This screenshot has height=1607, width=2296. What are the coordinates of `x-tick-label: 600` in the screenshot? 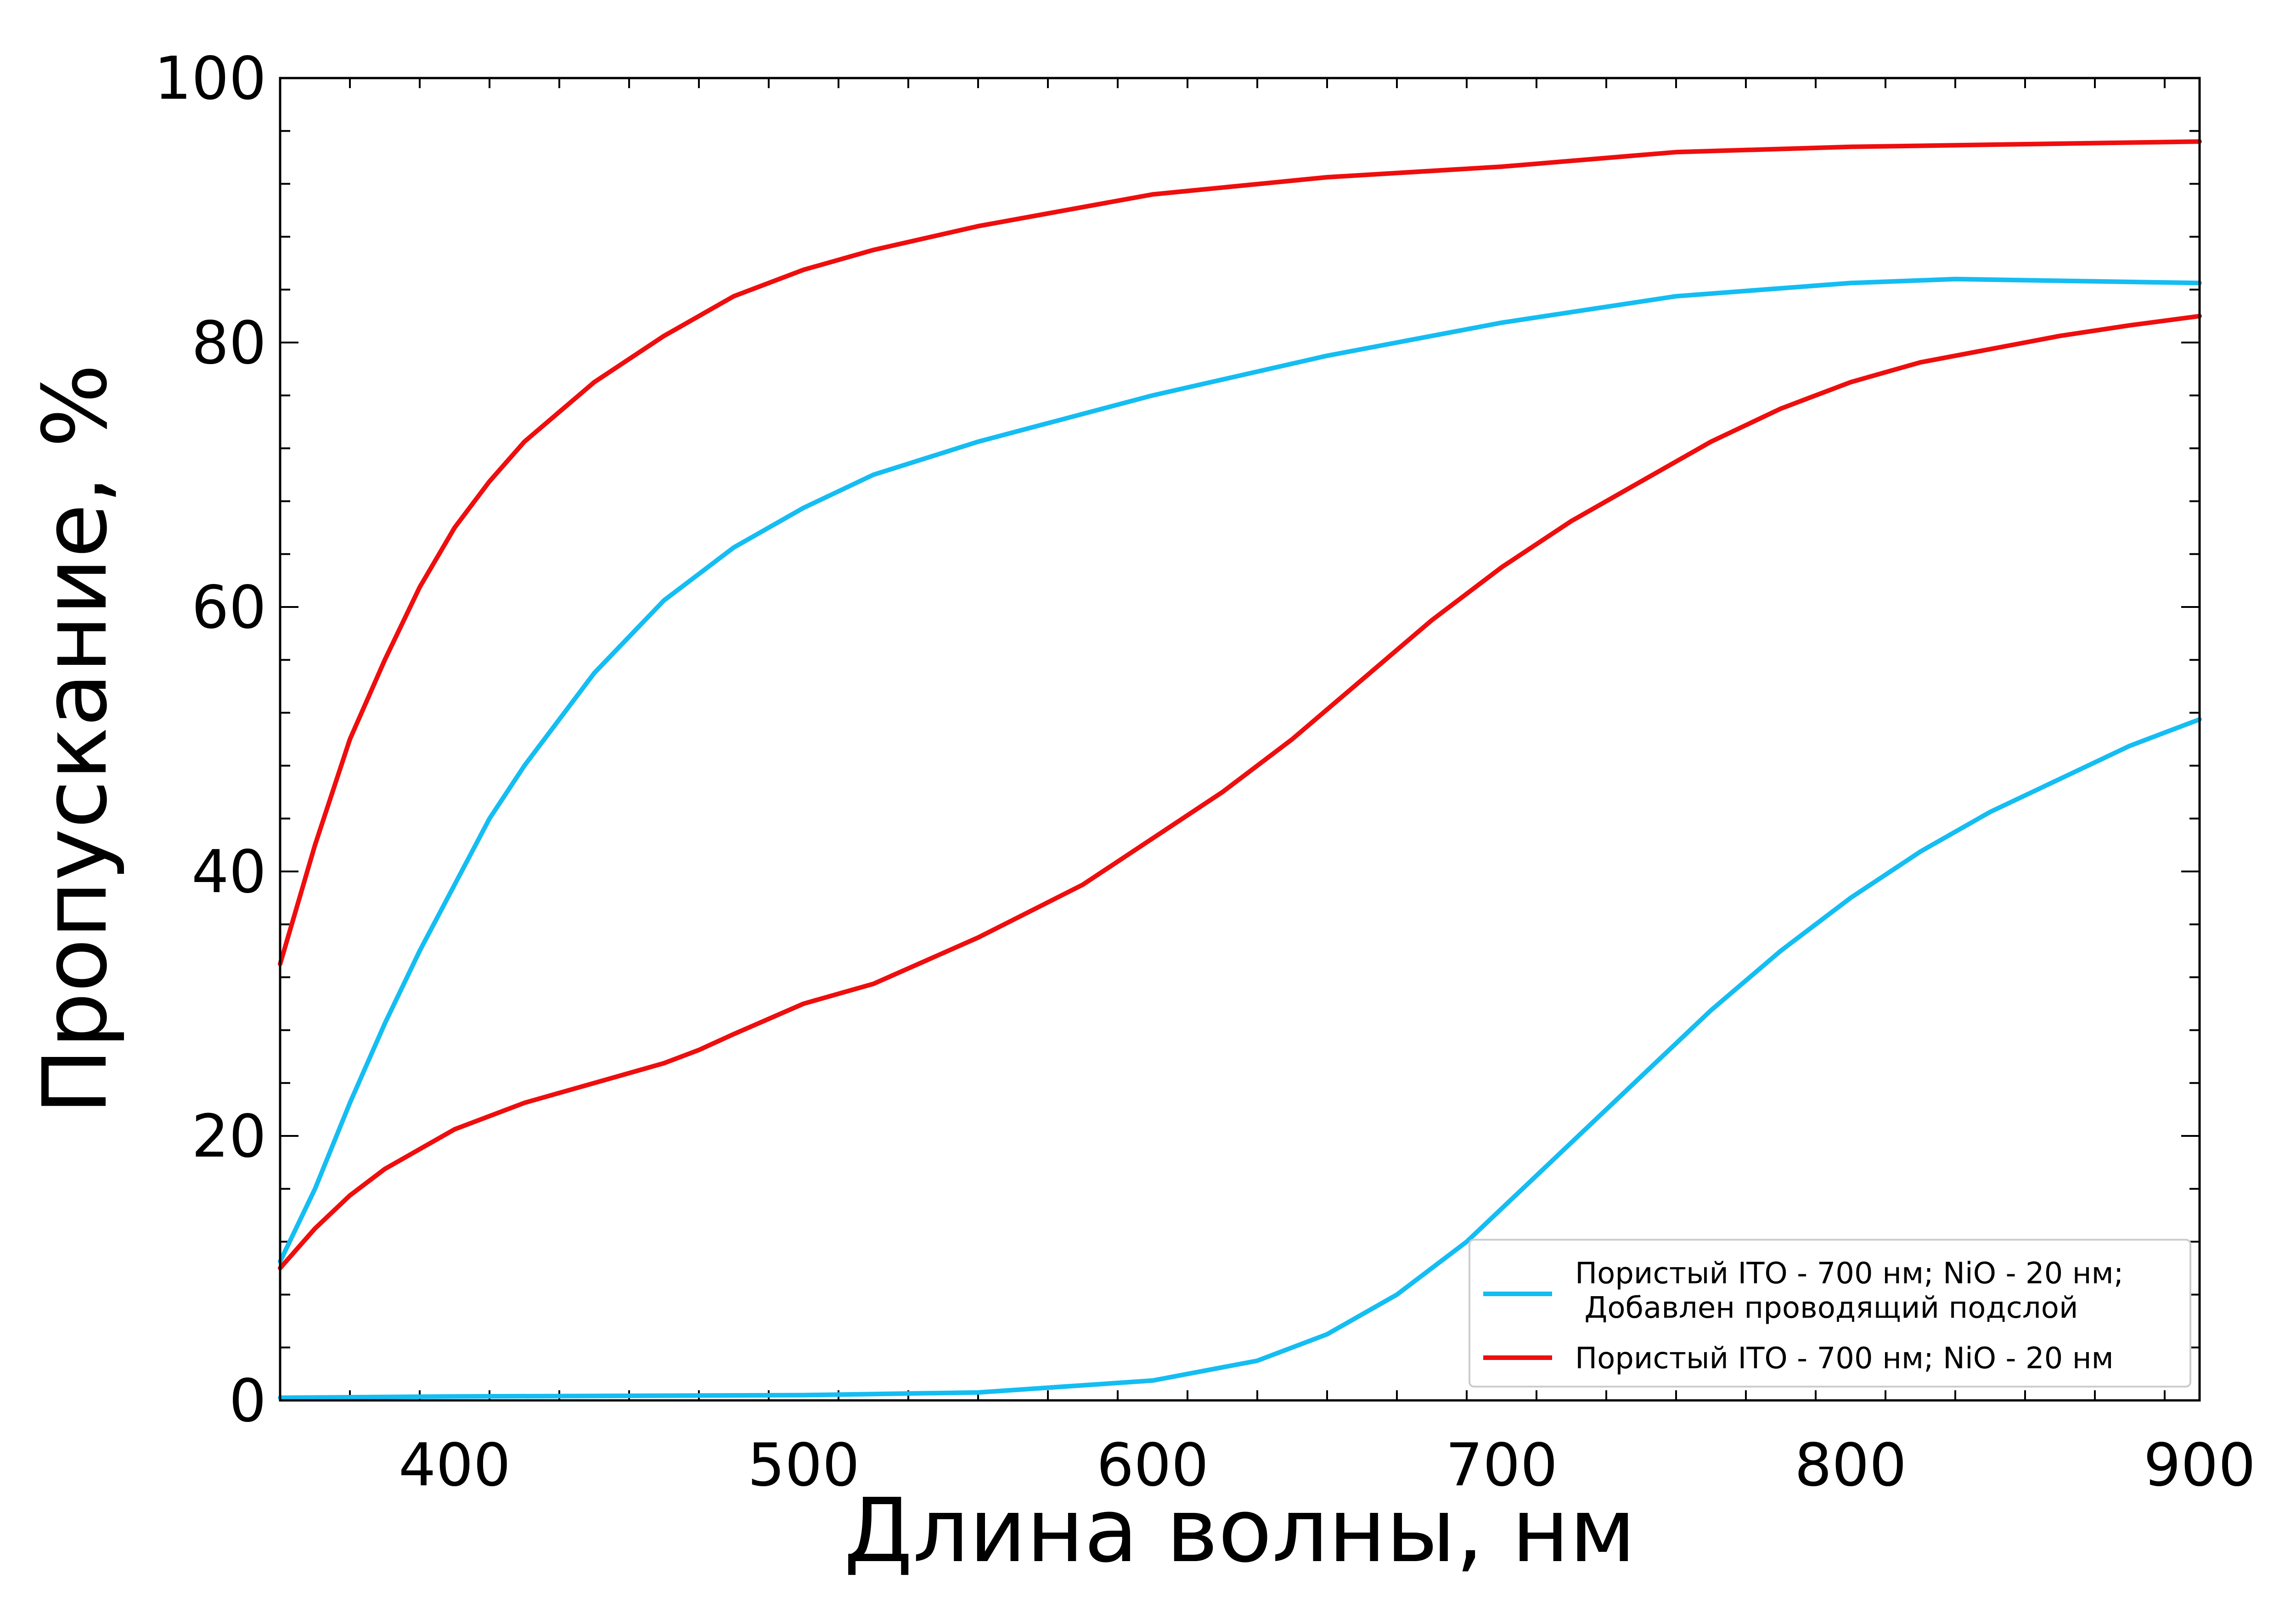 It's located at (1153, 1465).